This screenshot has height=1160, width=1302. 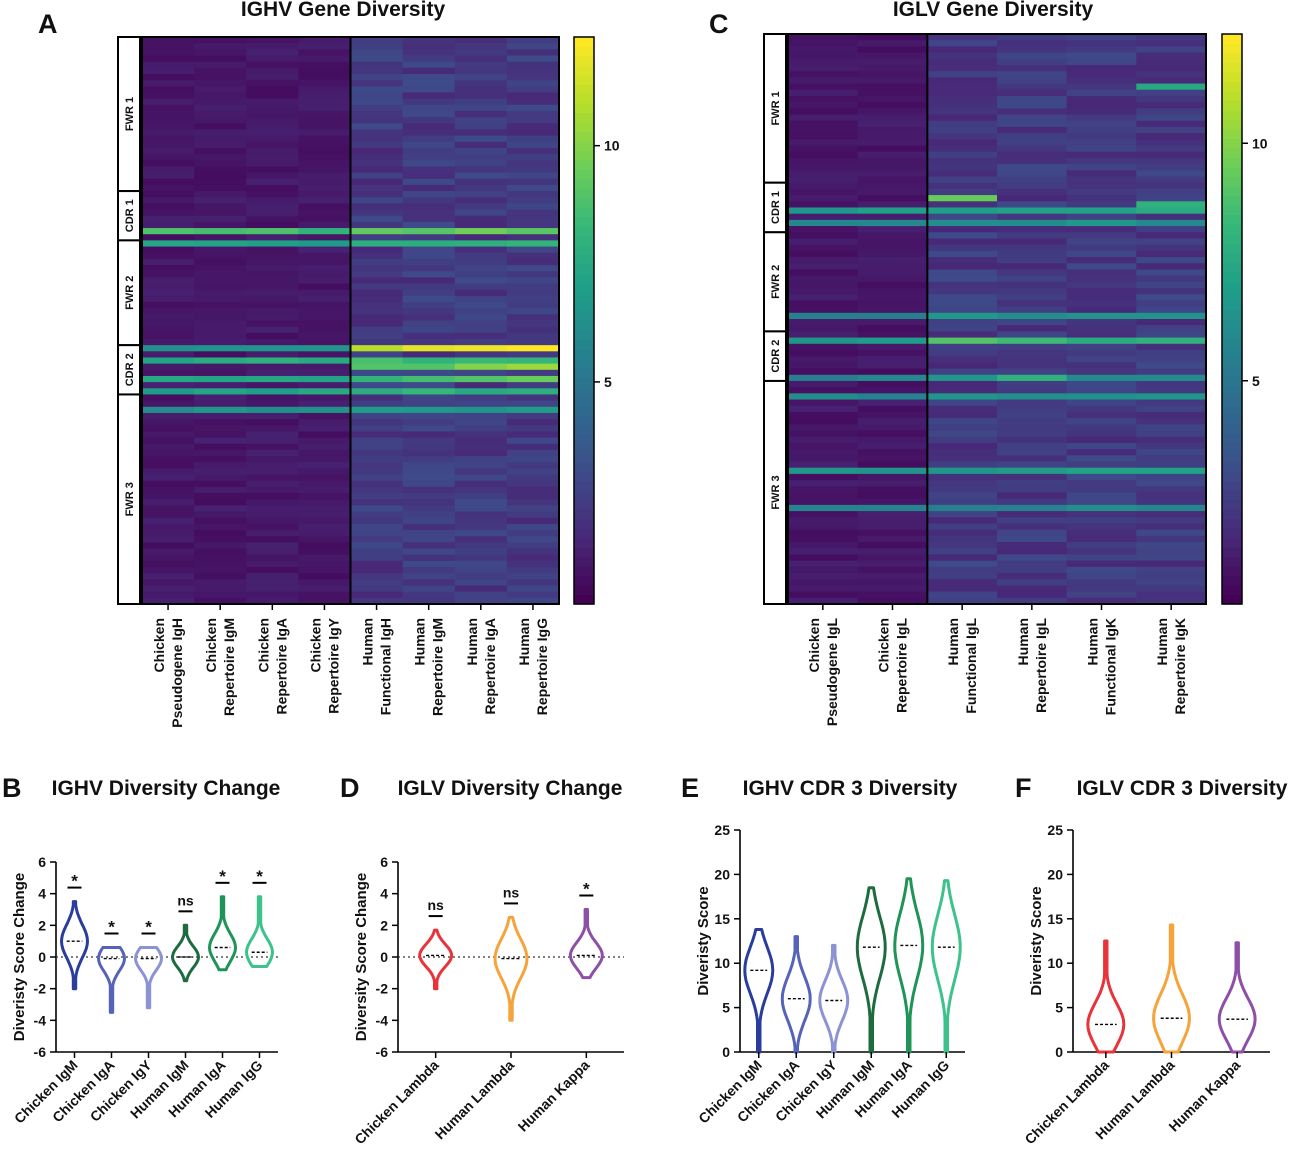 What do you see at coordinates (481, 666) in the screenshot?
I see `heatmap-column-label: Human Repertoire IgA` at bounding box center [481, 666].